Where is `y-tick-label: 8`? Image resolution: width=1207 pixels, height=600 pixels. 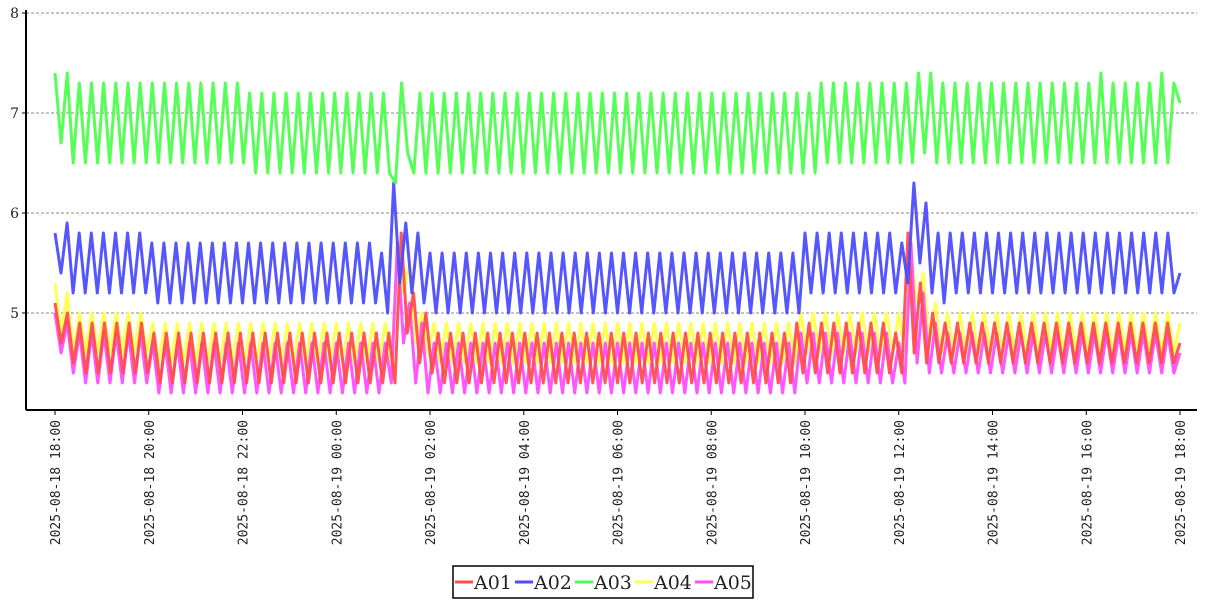 y-tick-label: 8 is located at coordinates (14, 14).